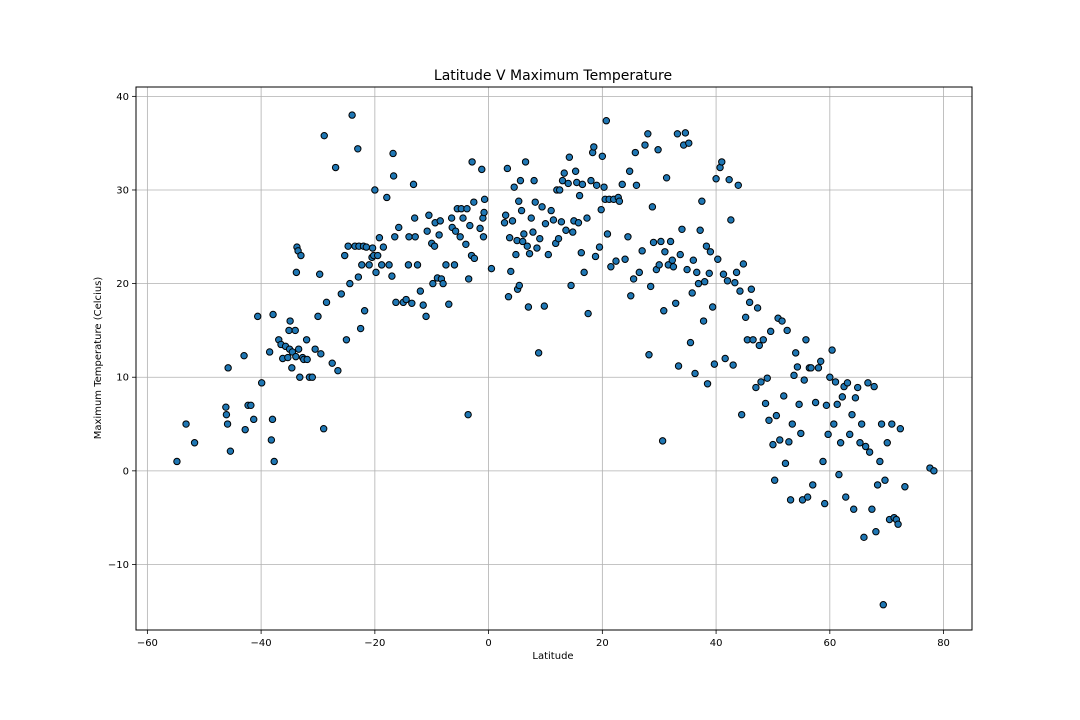  I want to click on x-tick-label: −40, so click(261, 643).